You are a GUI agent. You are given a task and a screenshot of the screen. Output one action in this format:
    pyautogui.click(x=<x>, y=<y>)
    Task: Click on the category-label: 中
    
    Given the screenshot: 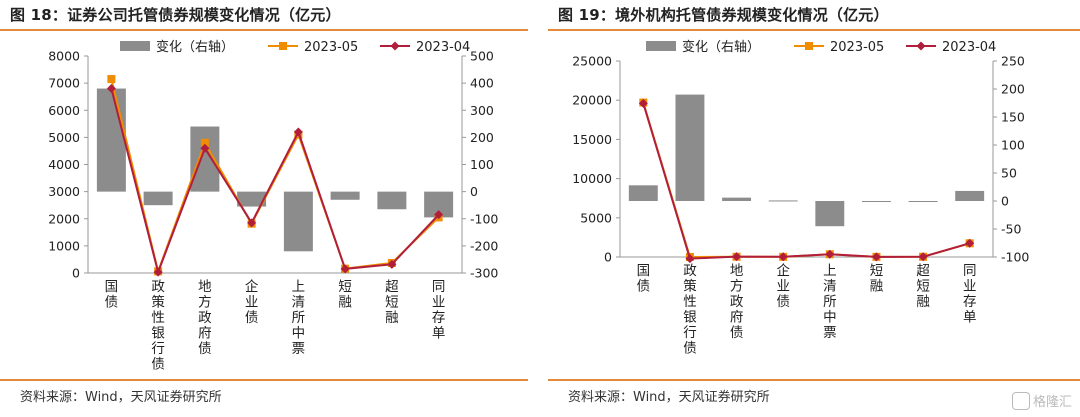 What is the action you would take?
    pyautogui.click(x=830, y=318)
    